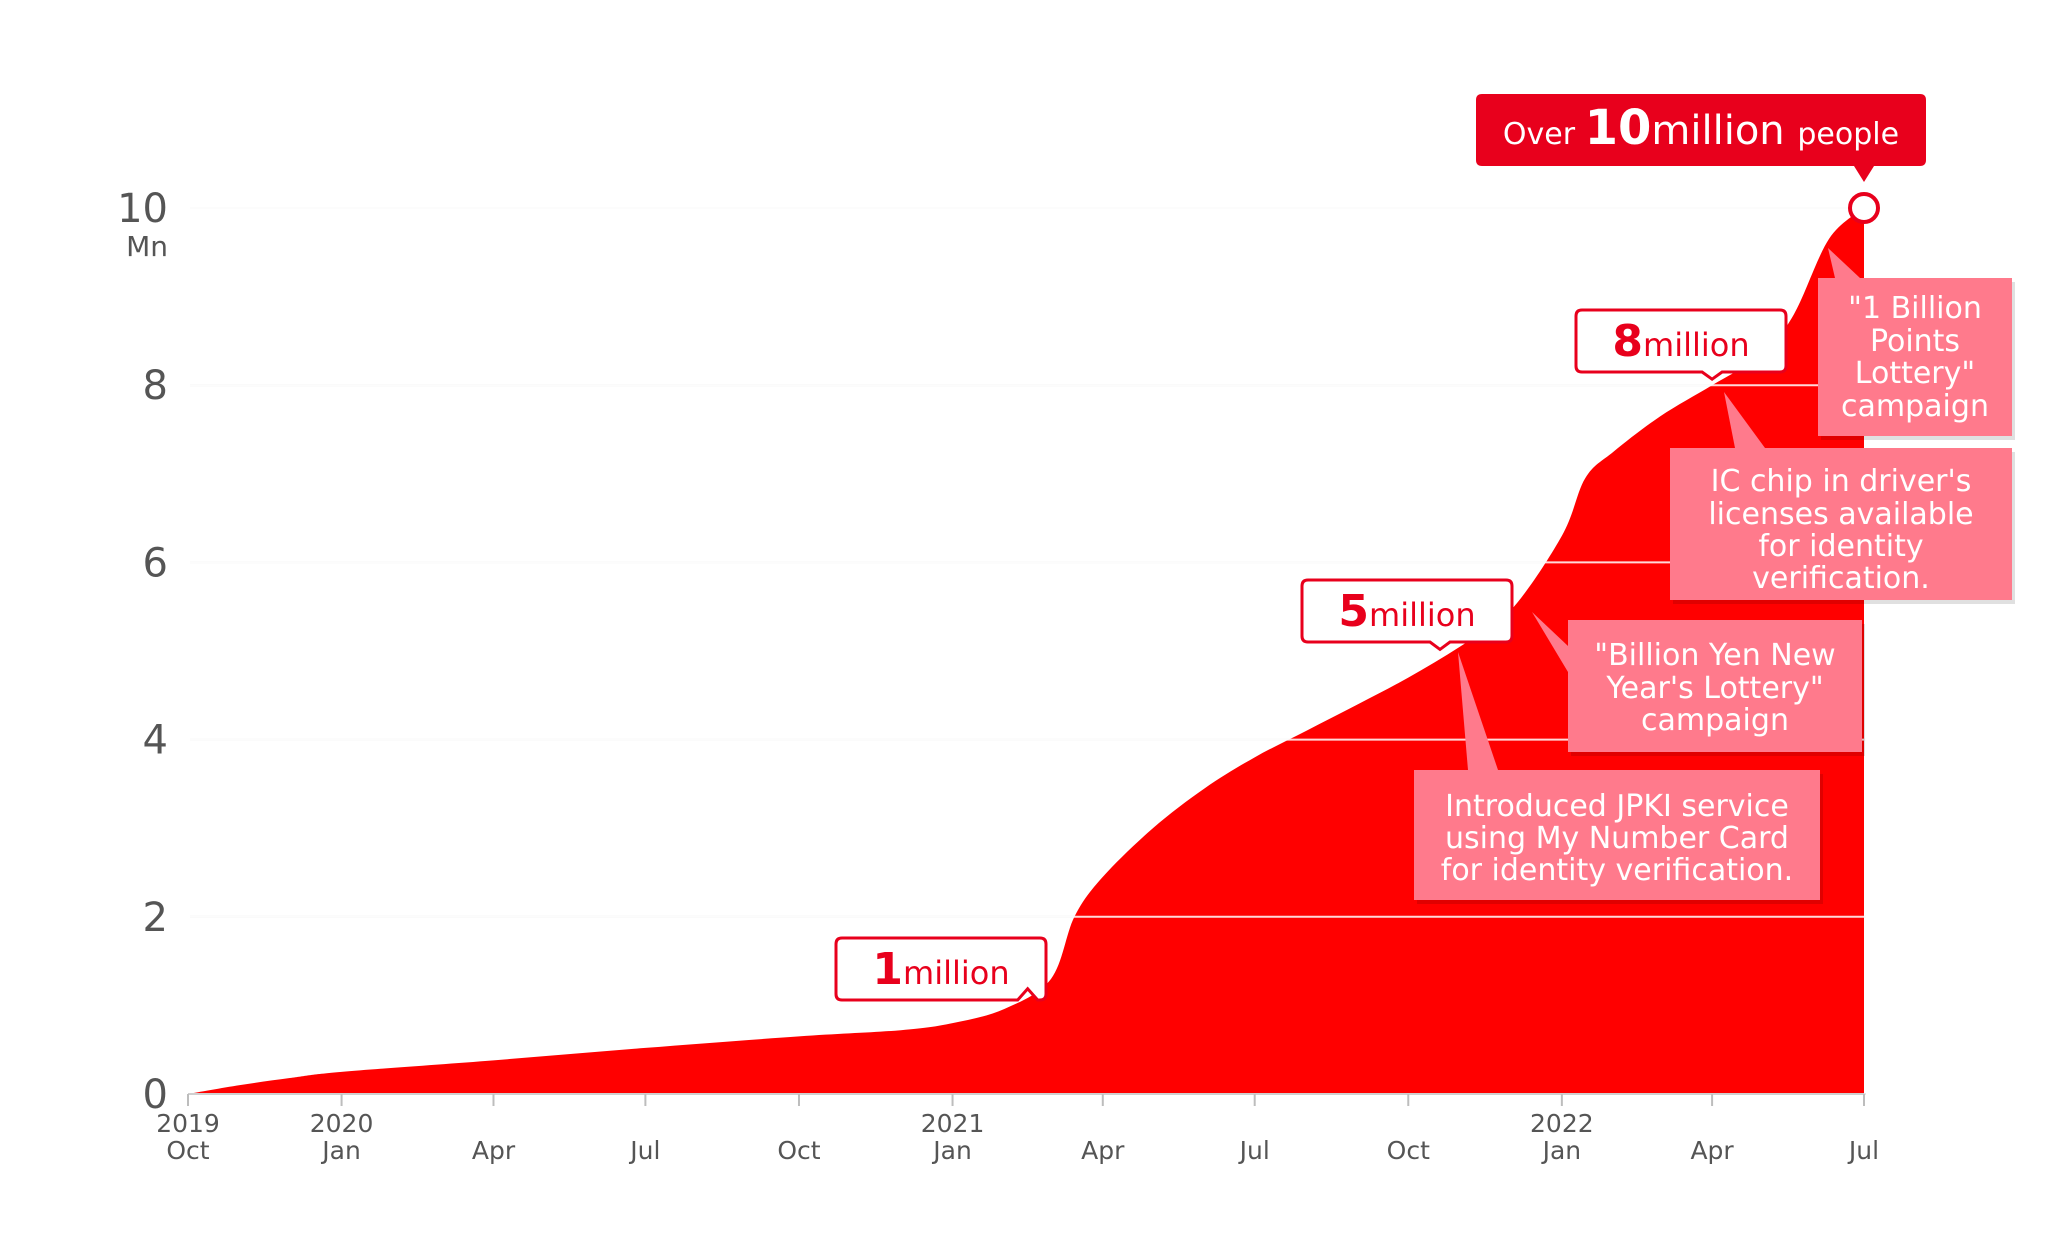 The height and width of the screenshot is (1254, 2048). I want to click on headline-prefix: Over, so click(1544, 134).